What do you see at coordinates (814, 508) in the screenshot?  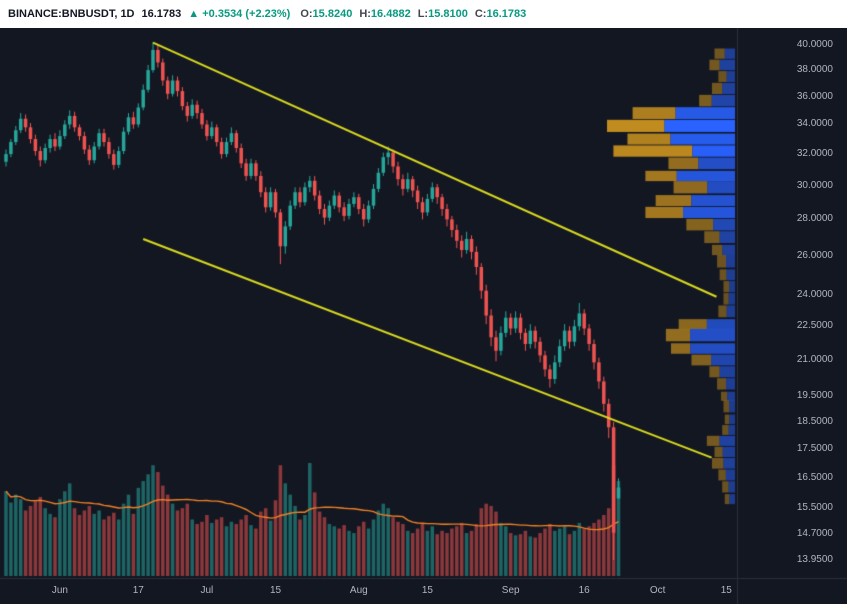 I see `price-tick-label: 15.5000` at bounding box center [814, 508].